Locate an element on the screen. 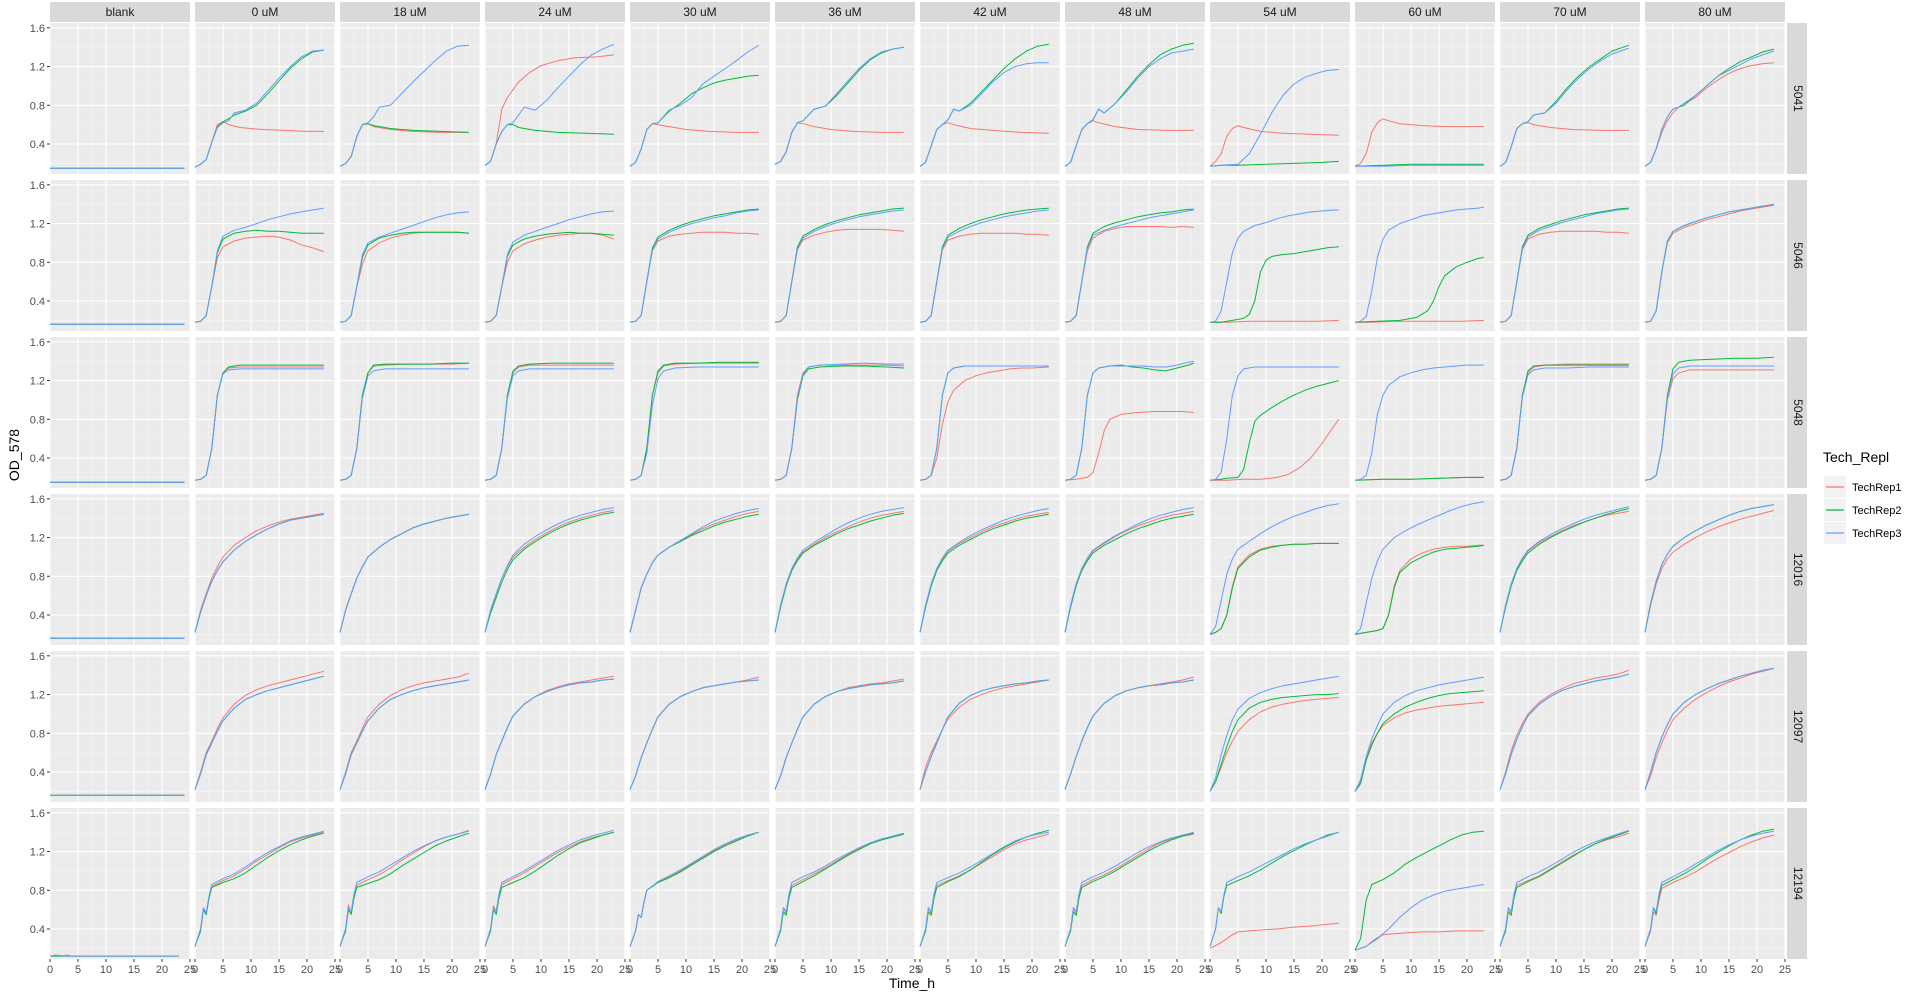  x-axis-title: Time_h is located at coordinates (912, 983).